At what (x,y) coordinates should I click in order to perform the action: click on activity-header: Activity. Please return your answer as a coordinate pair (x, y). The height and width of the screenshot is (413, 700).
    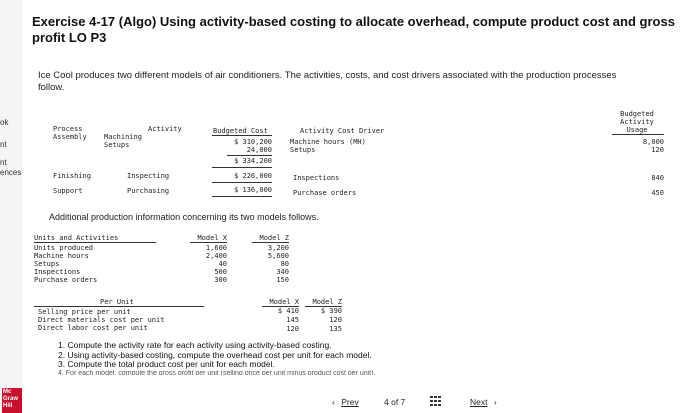
    Looking at the image, I should click on (165, 129).